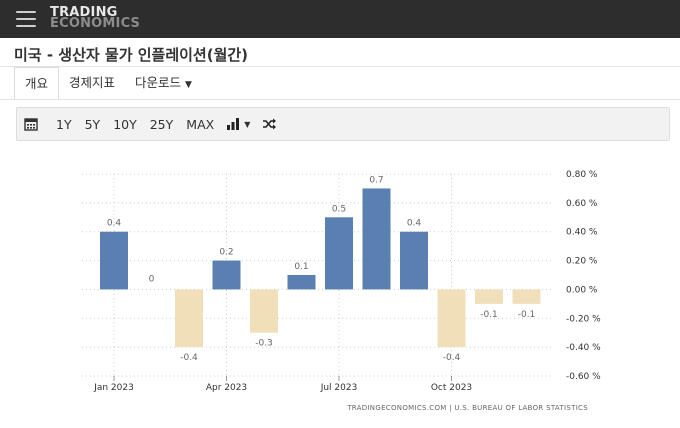 Image resolution: width=680 pixels, height=428 pixels. Describe the element at coordinates (582, 175) in the screenshot. I see `y-tick-label: 0.80 %` at that location.